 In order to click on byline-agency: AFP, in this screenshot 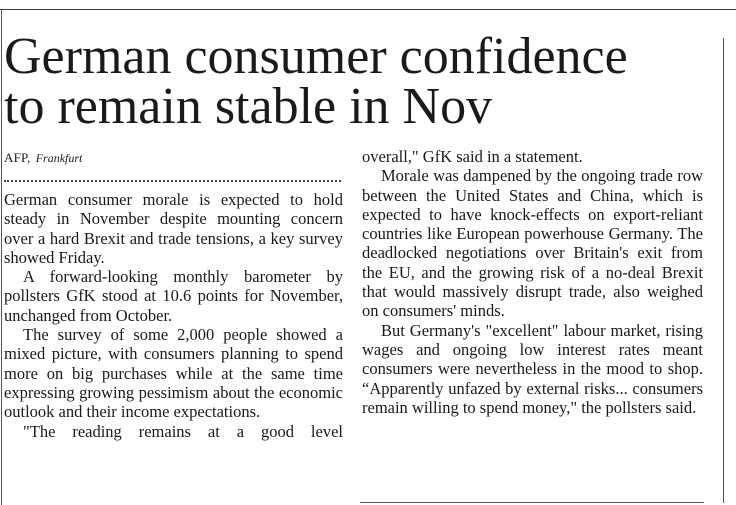, I will do `click(17, 157)`.